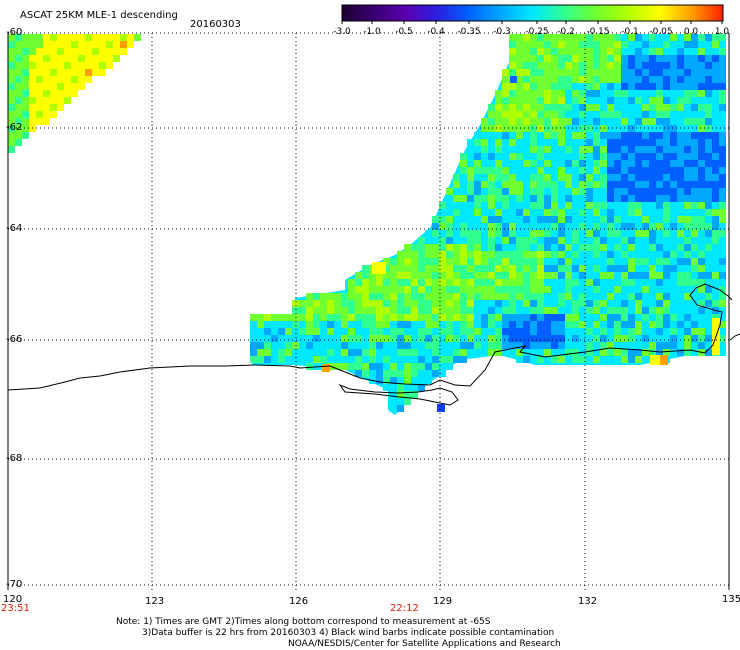 This screenshot has height=650, width=740. What do you see at coordinates (502, 32) in the screenshot?
I see `colorbar-tick-label: -0.3` at bounding box center [502, 32].